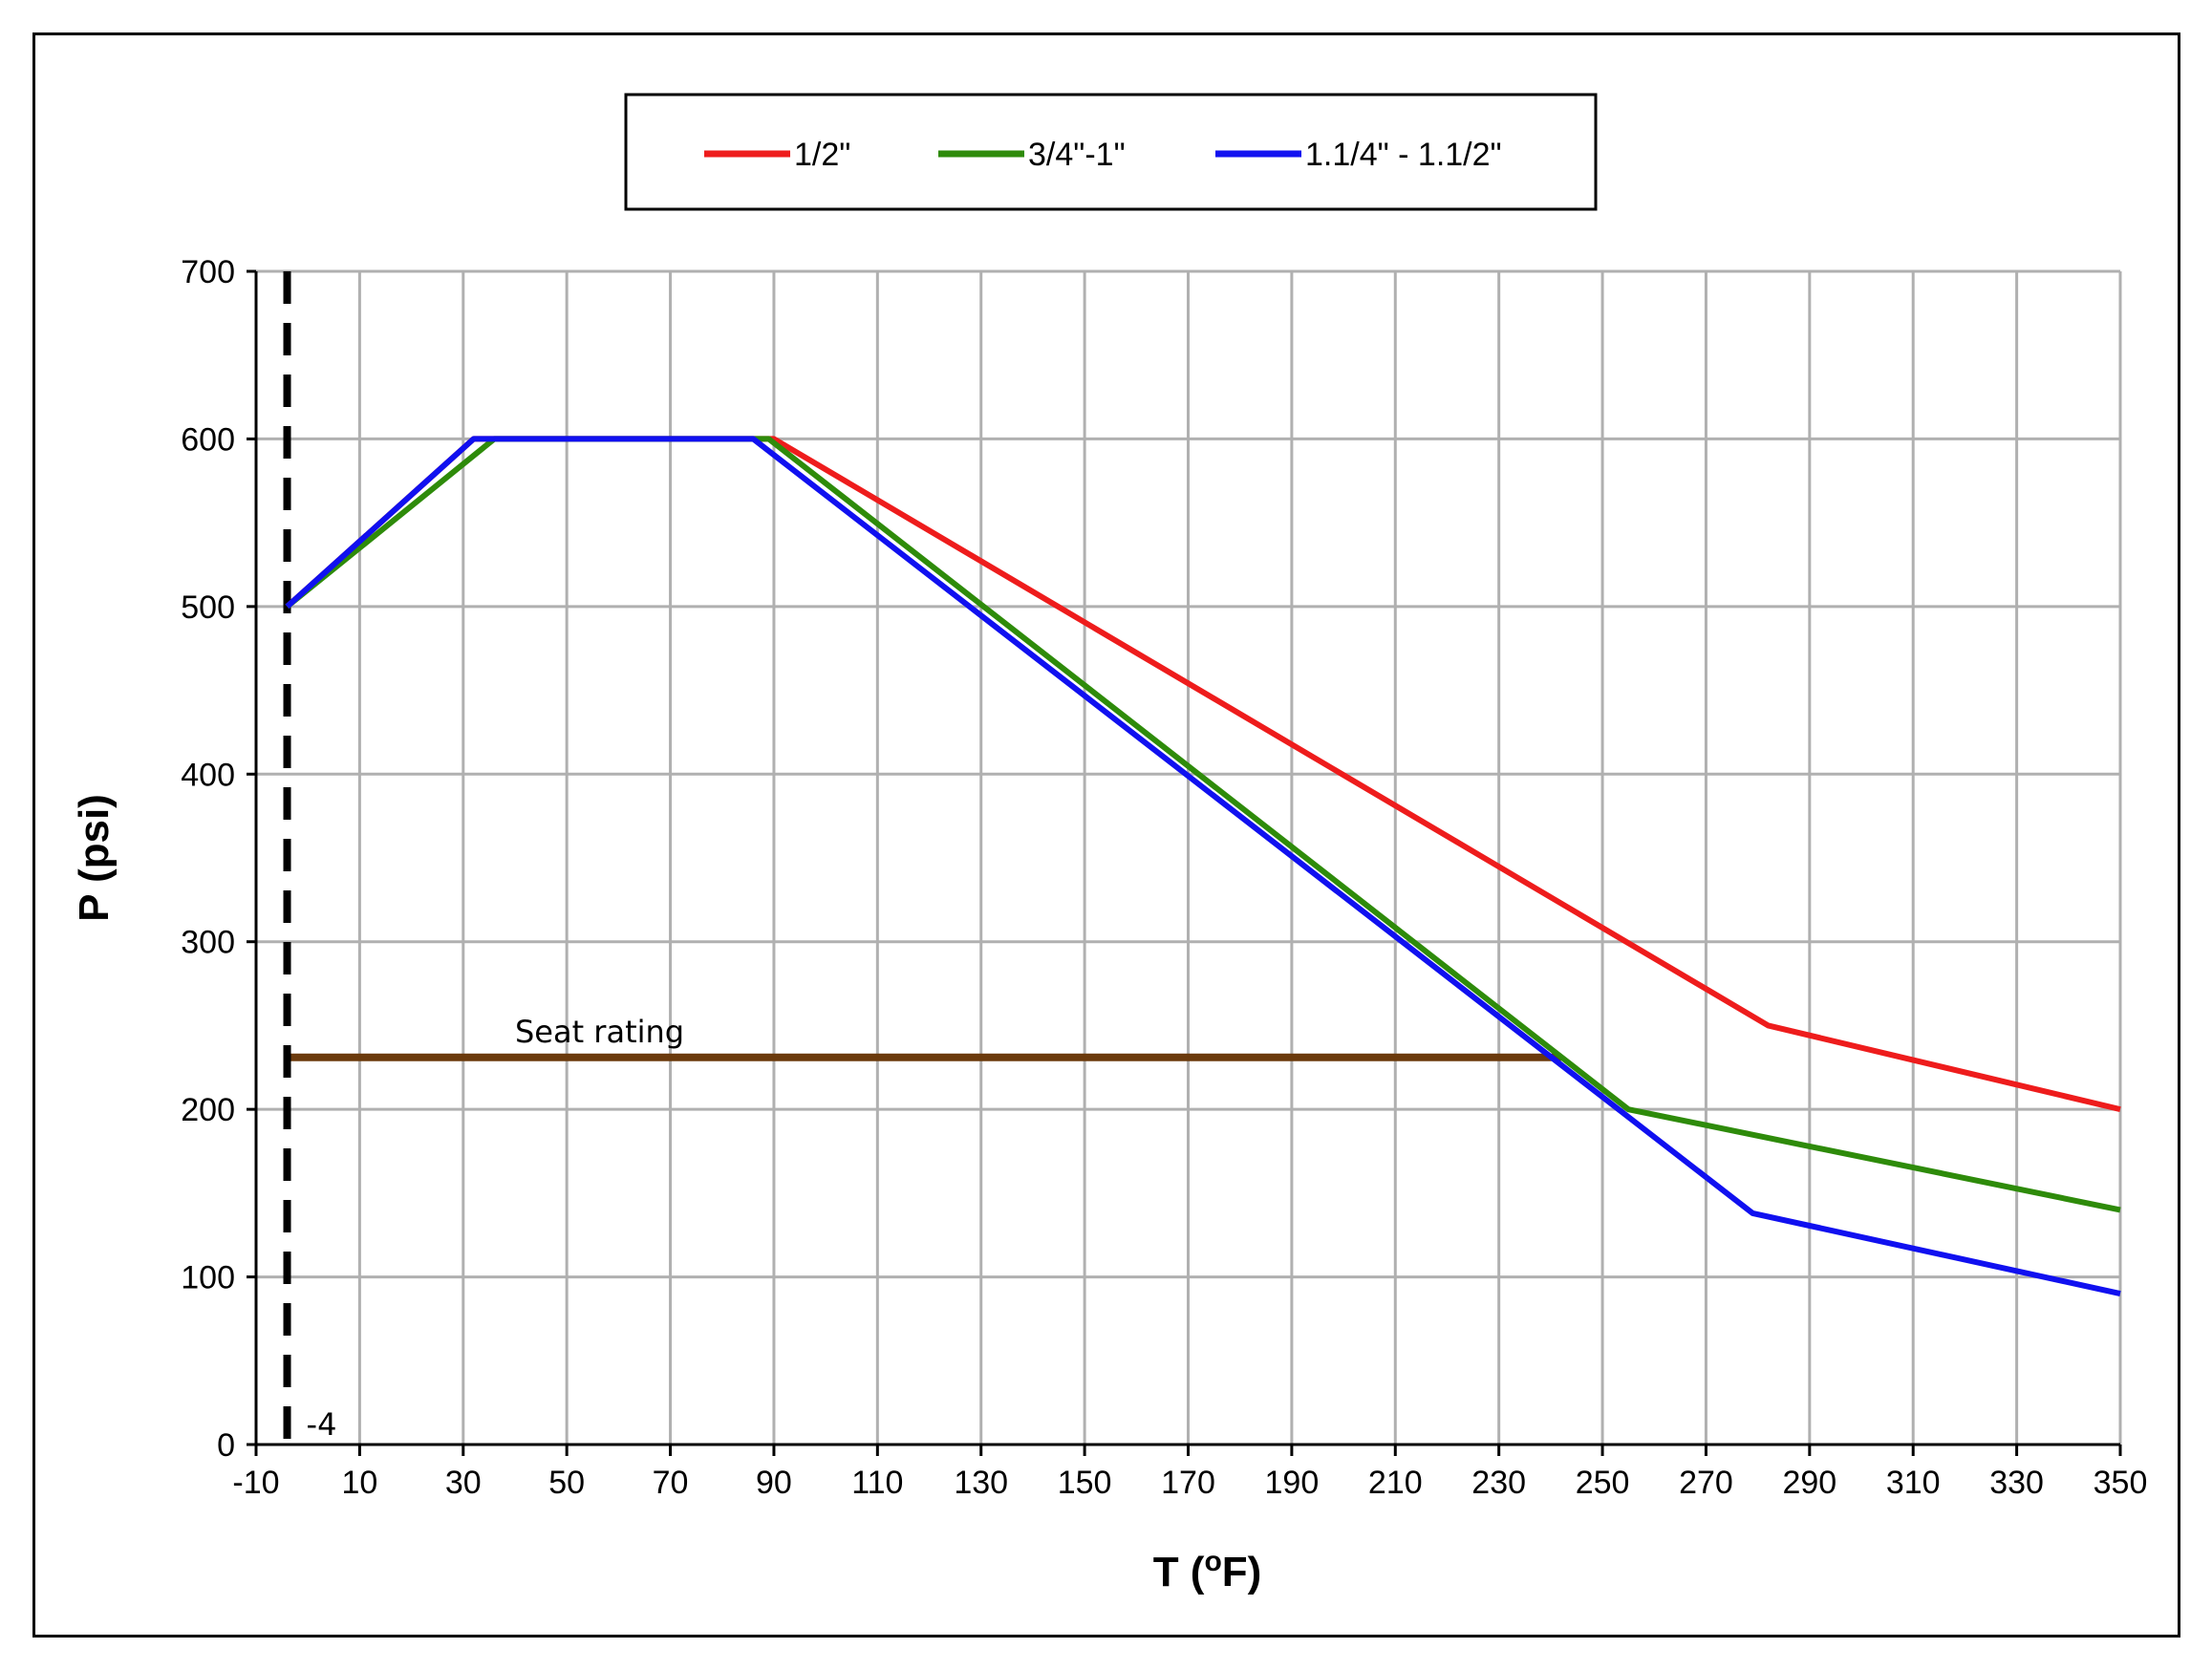  Describe the element at coordinates (255, 1483) in the screenshot. I see `x-tick-label: -10` at that location.